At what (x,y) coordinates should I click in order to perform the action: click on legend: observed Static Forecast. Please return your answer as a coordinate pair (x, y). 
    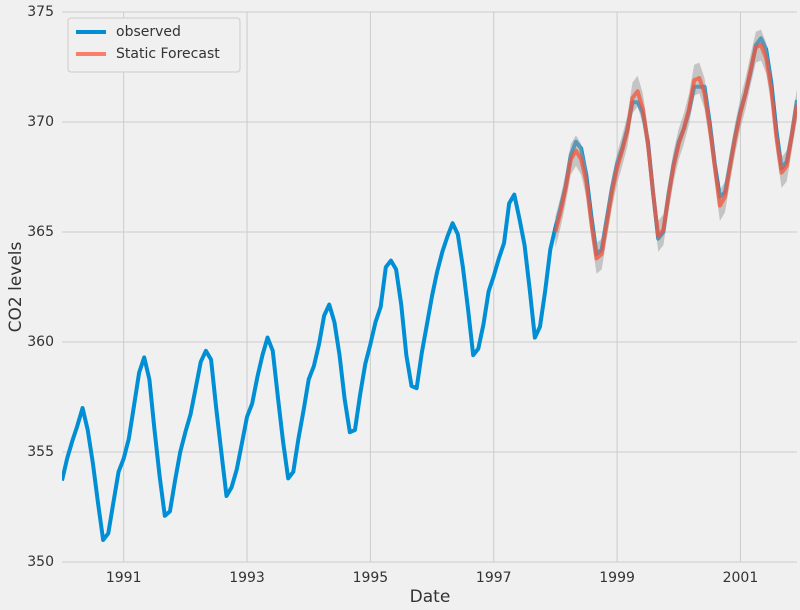
    Looking at the image, I should click on (154, 45).